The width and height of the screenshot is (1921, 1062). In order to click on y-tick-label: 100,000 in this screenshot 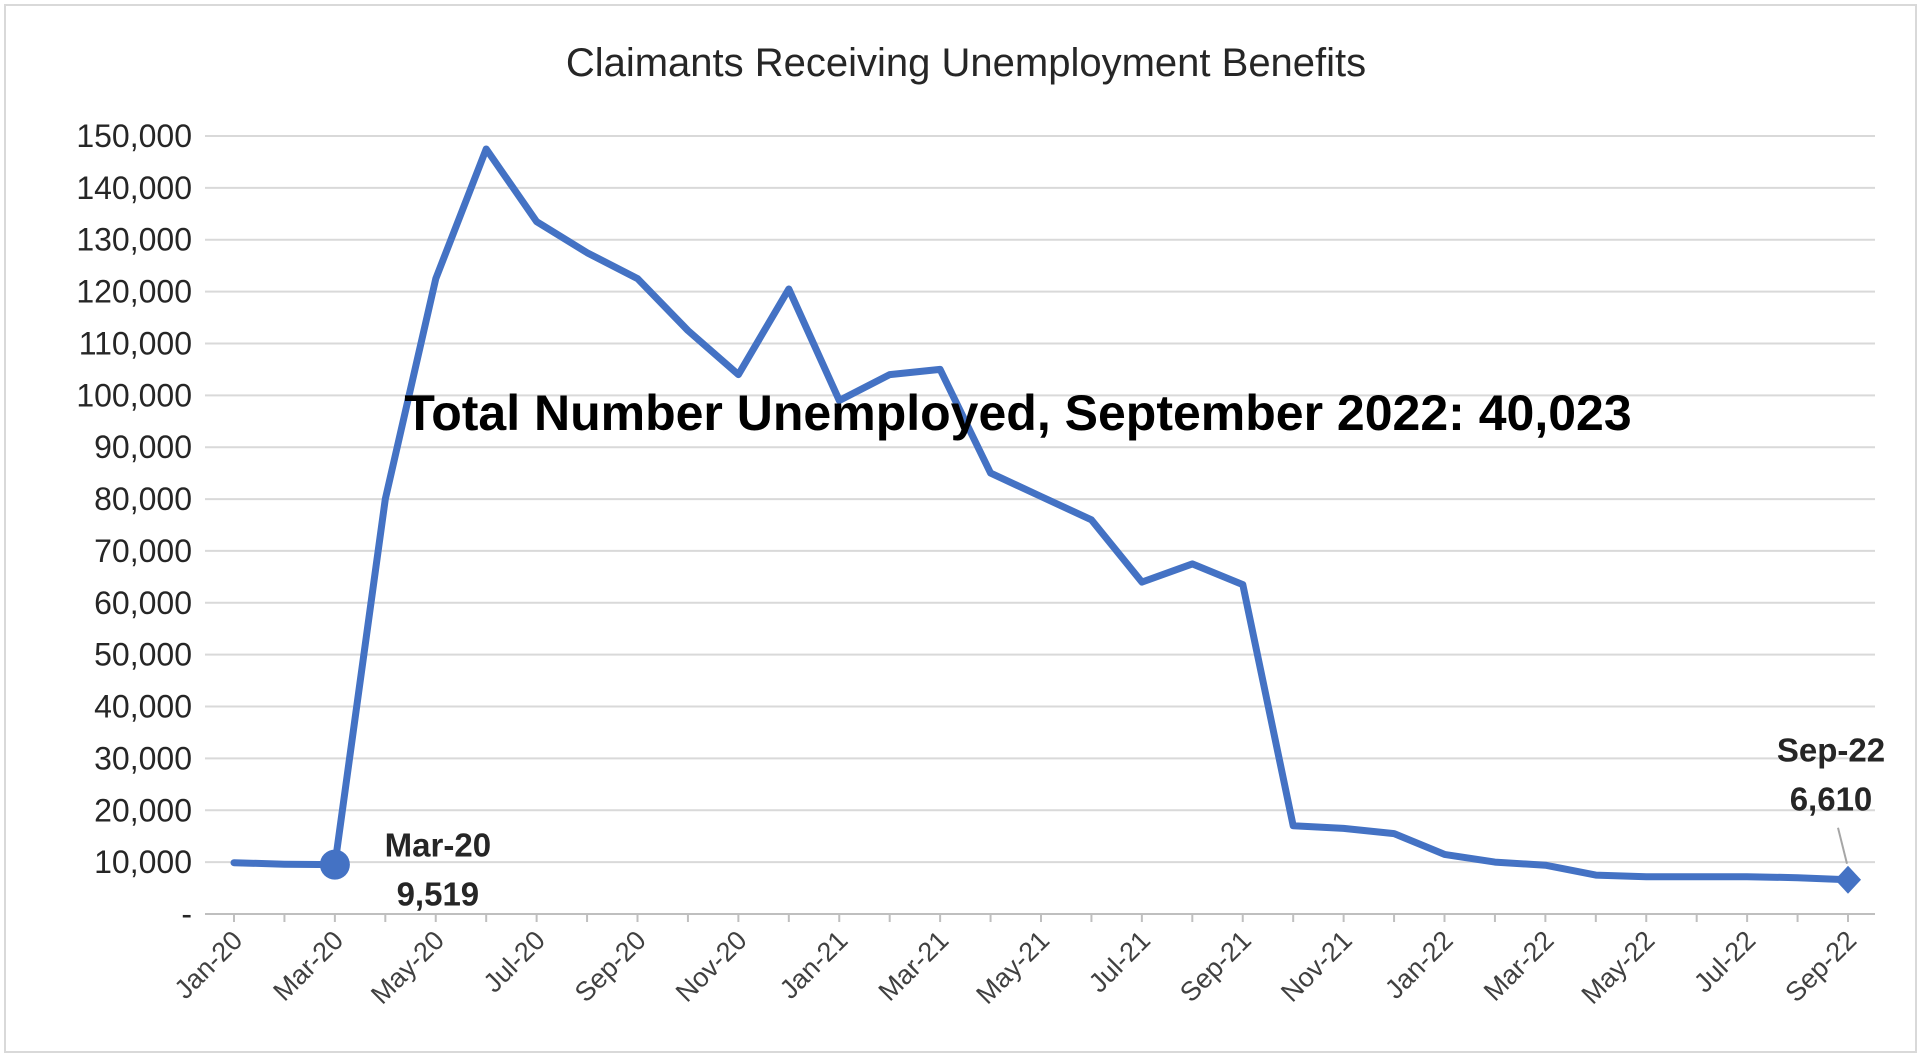, I will do `click(134, 395)`.